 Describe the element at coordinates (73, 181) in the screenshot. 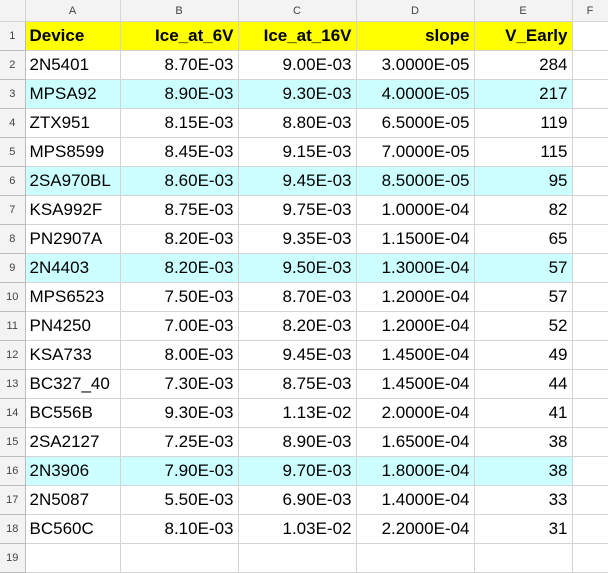

I see `device-cell: 2SA970BL` at that location.